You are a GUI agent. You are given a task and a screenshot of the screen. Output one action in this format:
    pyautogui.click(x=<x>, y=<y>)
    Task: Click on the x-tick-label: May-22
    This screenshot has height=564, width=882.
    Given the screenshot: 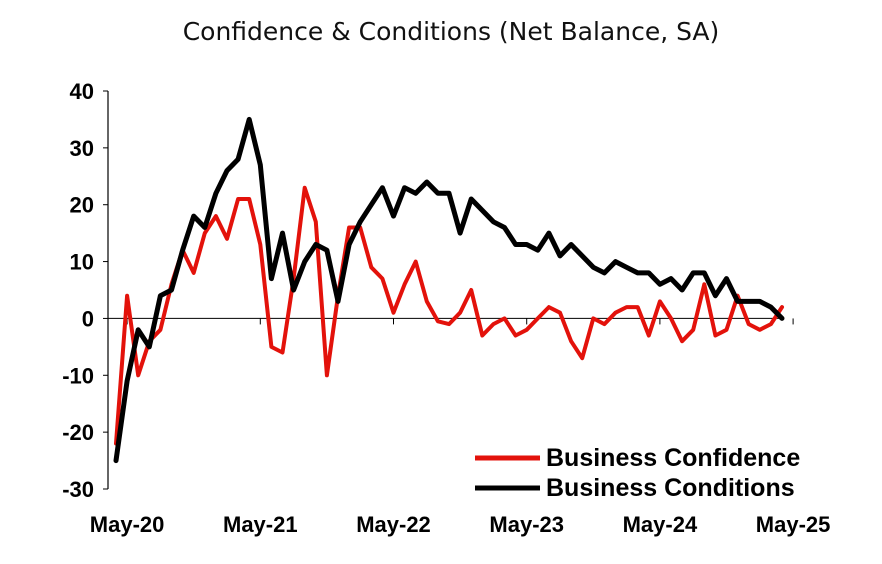 What is the action you would take?
    pyautogui.click(x=393, y=524)
    